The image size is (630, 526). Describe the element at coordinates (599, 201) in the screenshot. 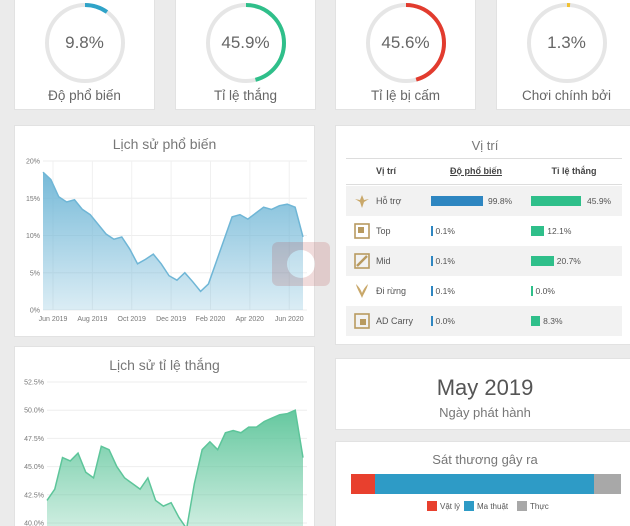

I see `winrate-bar-value: 45.9%` at that location.